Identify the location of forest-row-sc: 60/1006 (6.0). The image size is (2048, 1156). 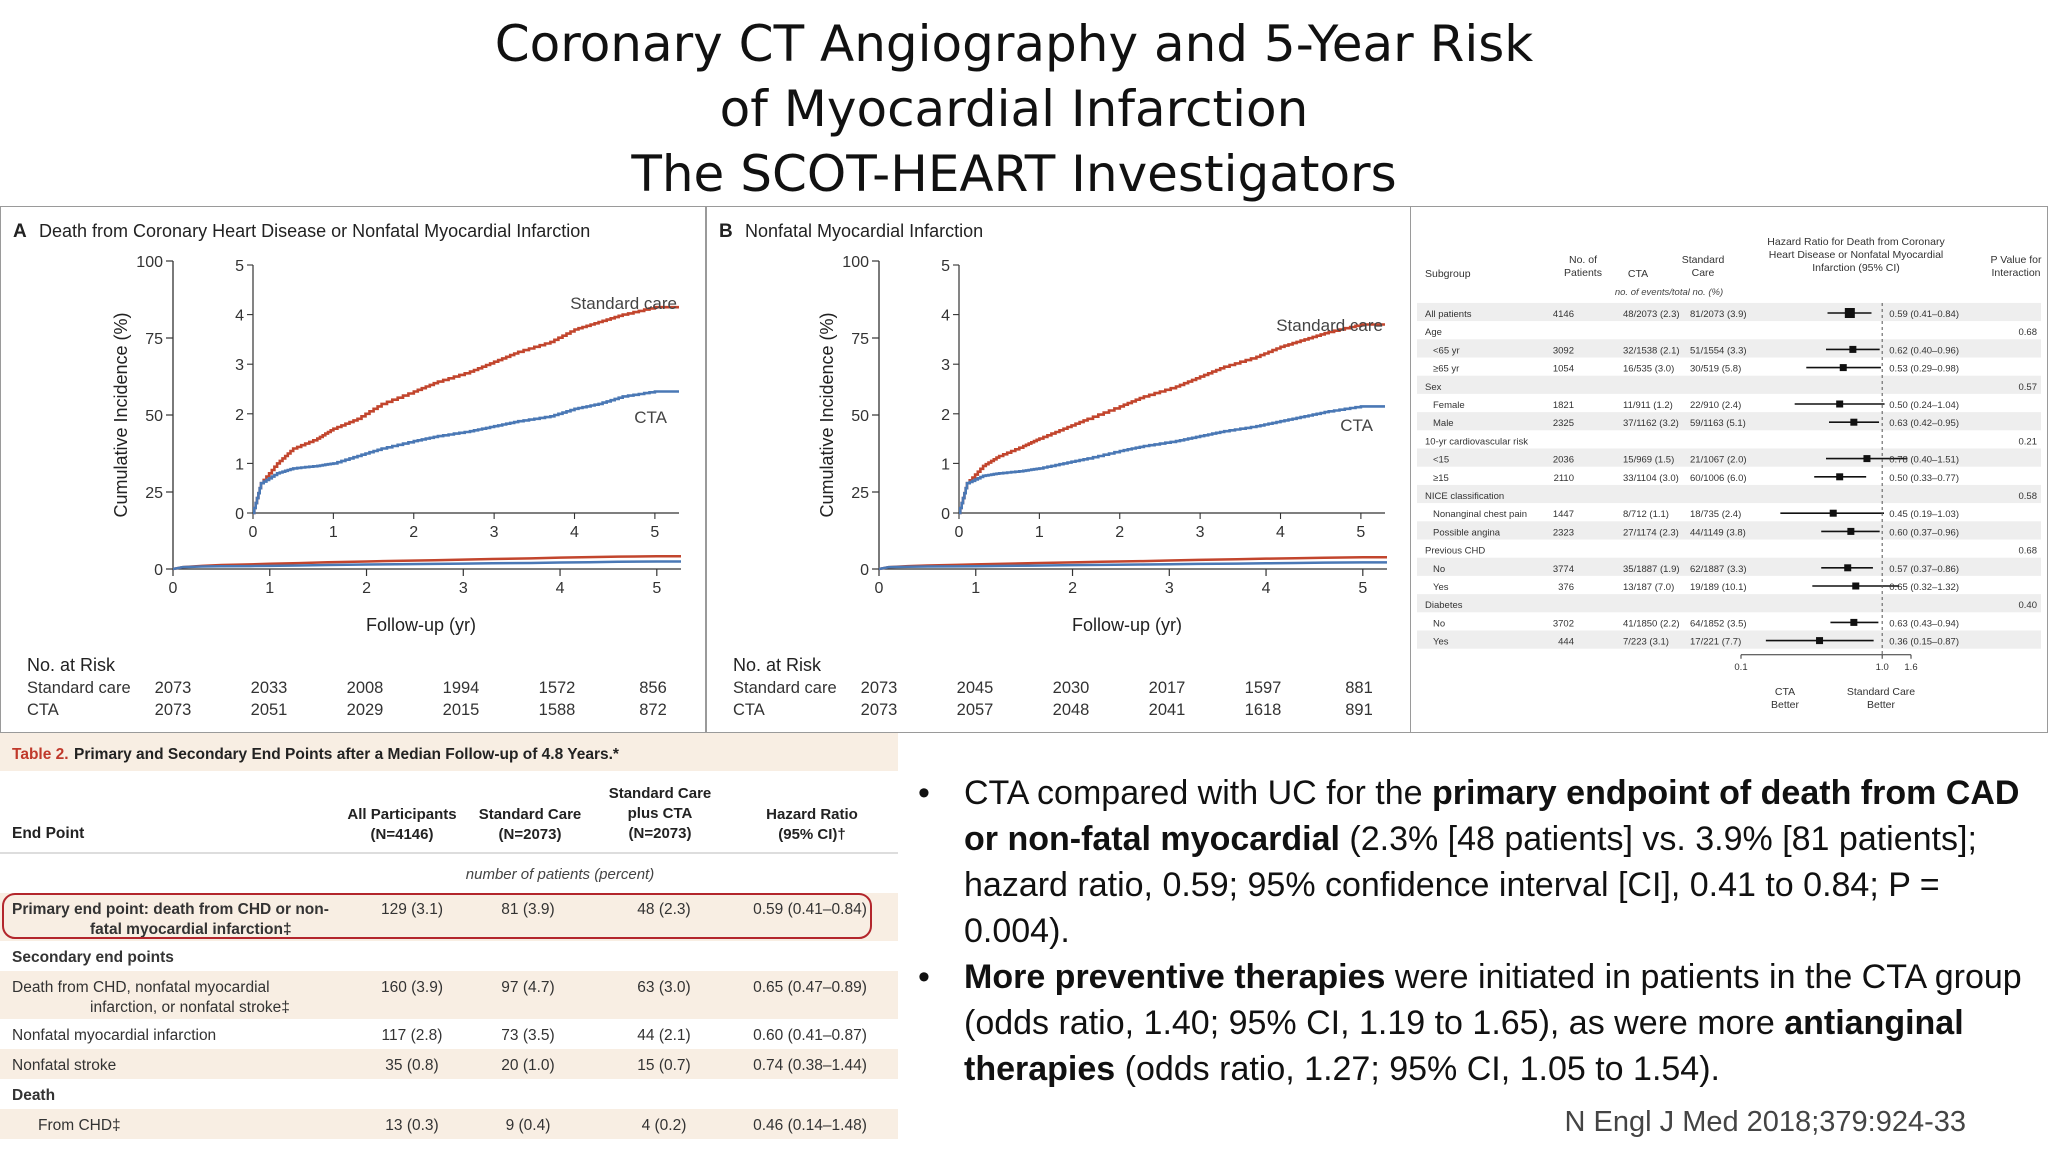
(1718, 478).